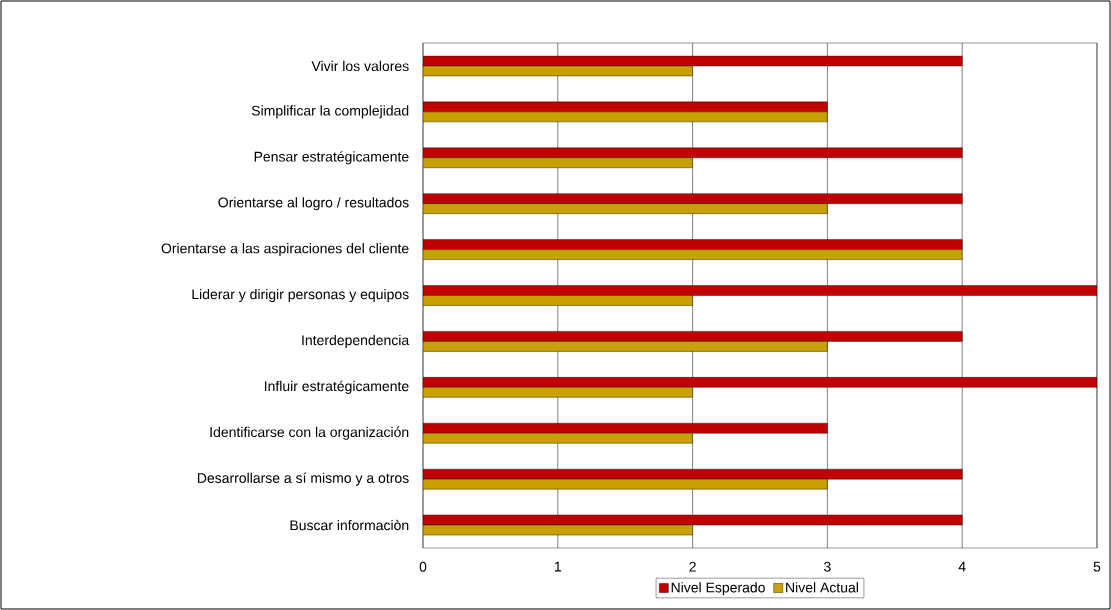 This screenshot has height=610, width=1111. Describe the element at coordinates (1097, 566) in the screenshot. I see `x-tick-label: 5` at that location.